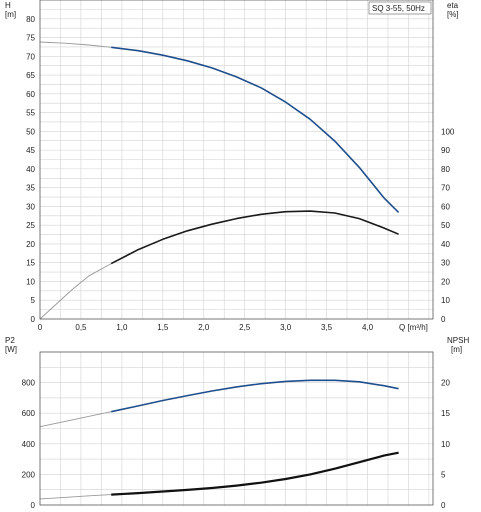 This screenshot has width=481, height=512. I want to click on left-tick-label: 15, so click(30, 263).